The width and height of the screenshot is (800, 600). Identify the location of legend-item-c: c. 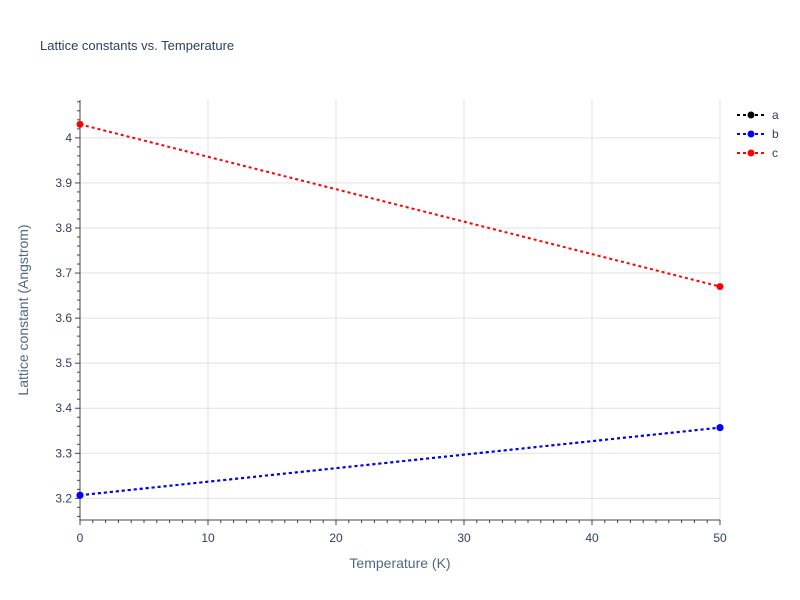
(757, 153).